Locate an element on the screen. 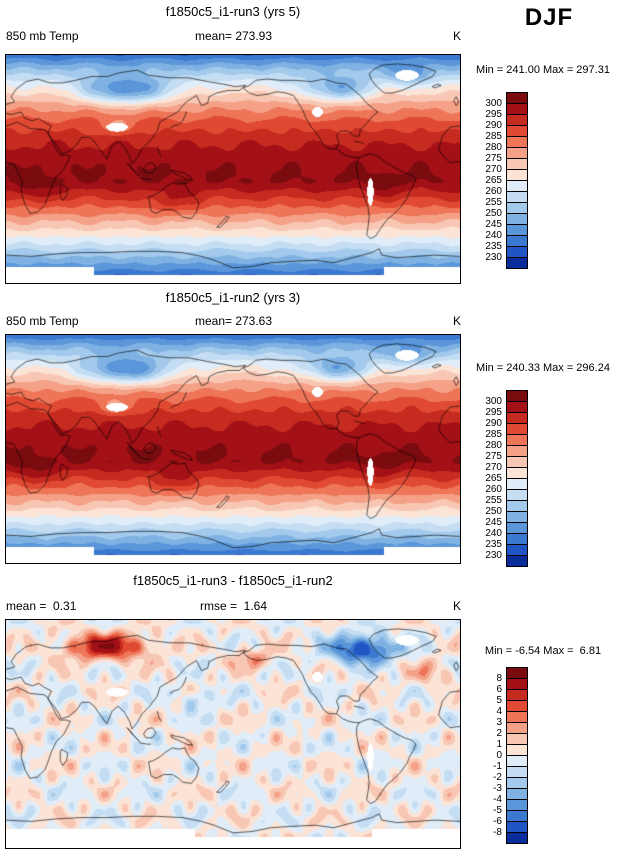  colorbar-difference: 8 6 5 4 3 2 1 0 -1 -2 -3 -4 -5 -6 -8 is located at coordinates (495, 755).